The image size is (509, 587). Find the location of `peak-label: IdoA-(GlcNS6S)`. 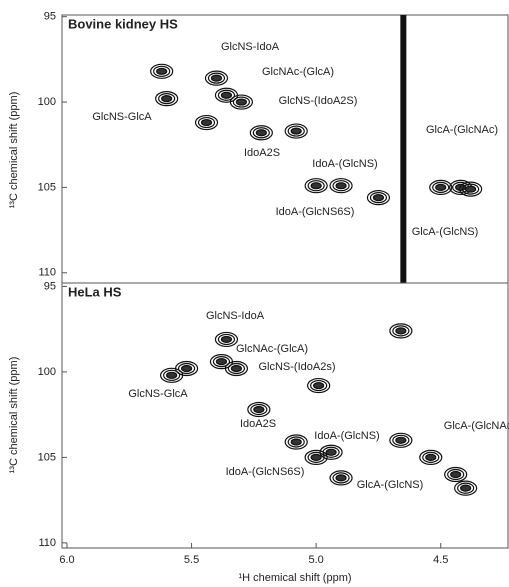

peak-label: IdoA-(GlcNS6S) is located at coordinates (265, 472).